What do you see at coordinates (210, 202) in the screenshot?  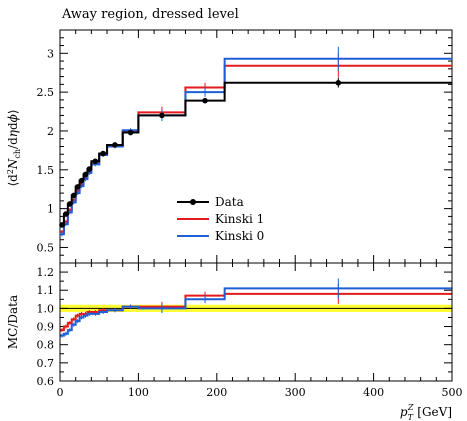 I see `legend-entry-data: Data` at bounding box center [210, 202].